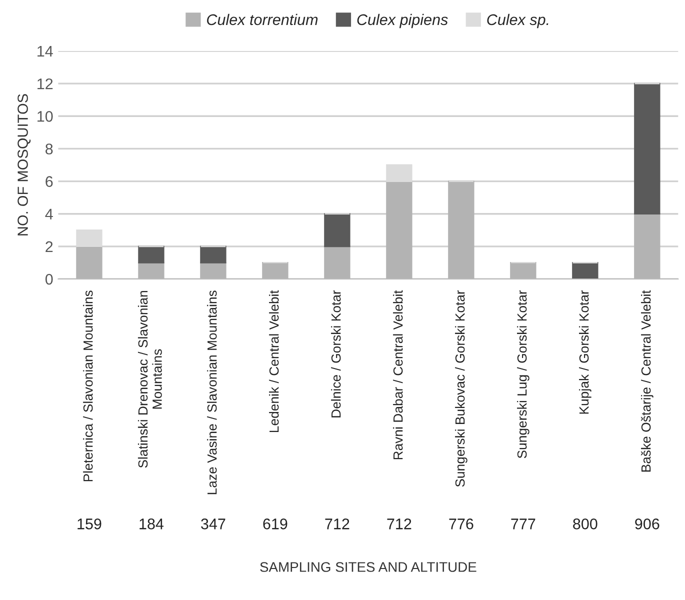  I want to click on x-tick-label: Delnice / Gorski Kotar, so click(336, 354).